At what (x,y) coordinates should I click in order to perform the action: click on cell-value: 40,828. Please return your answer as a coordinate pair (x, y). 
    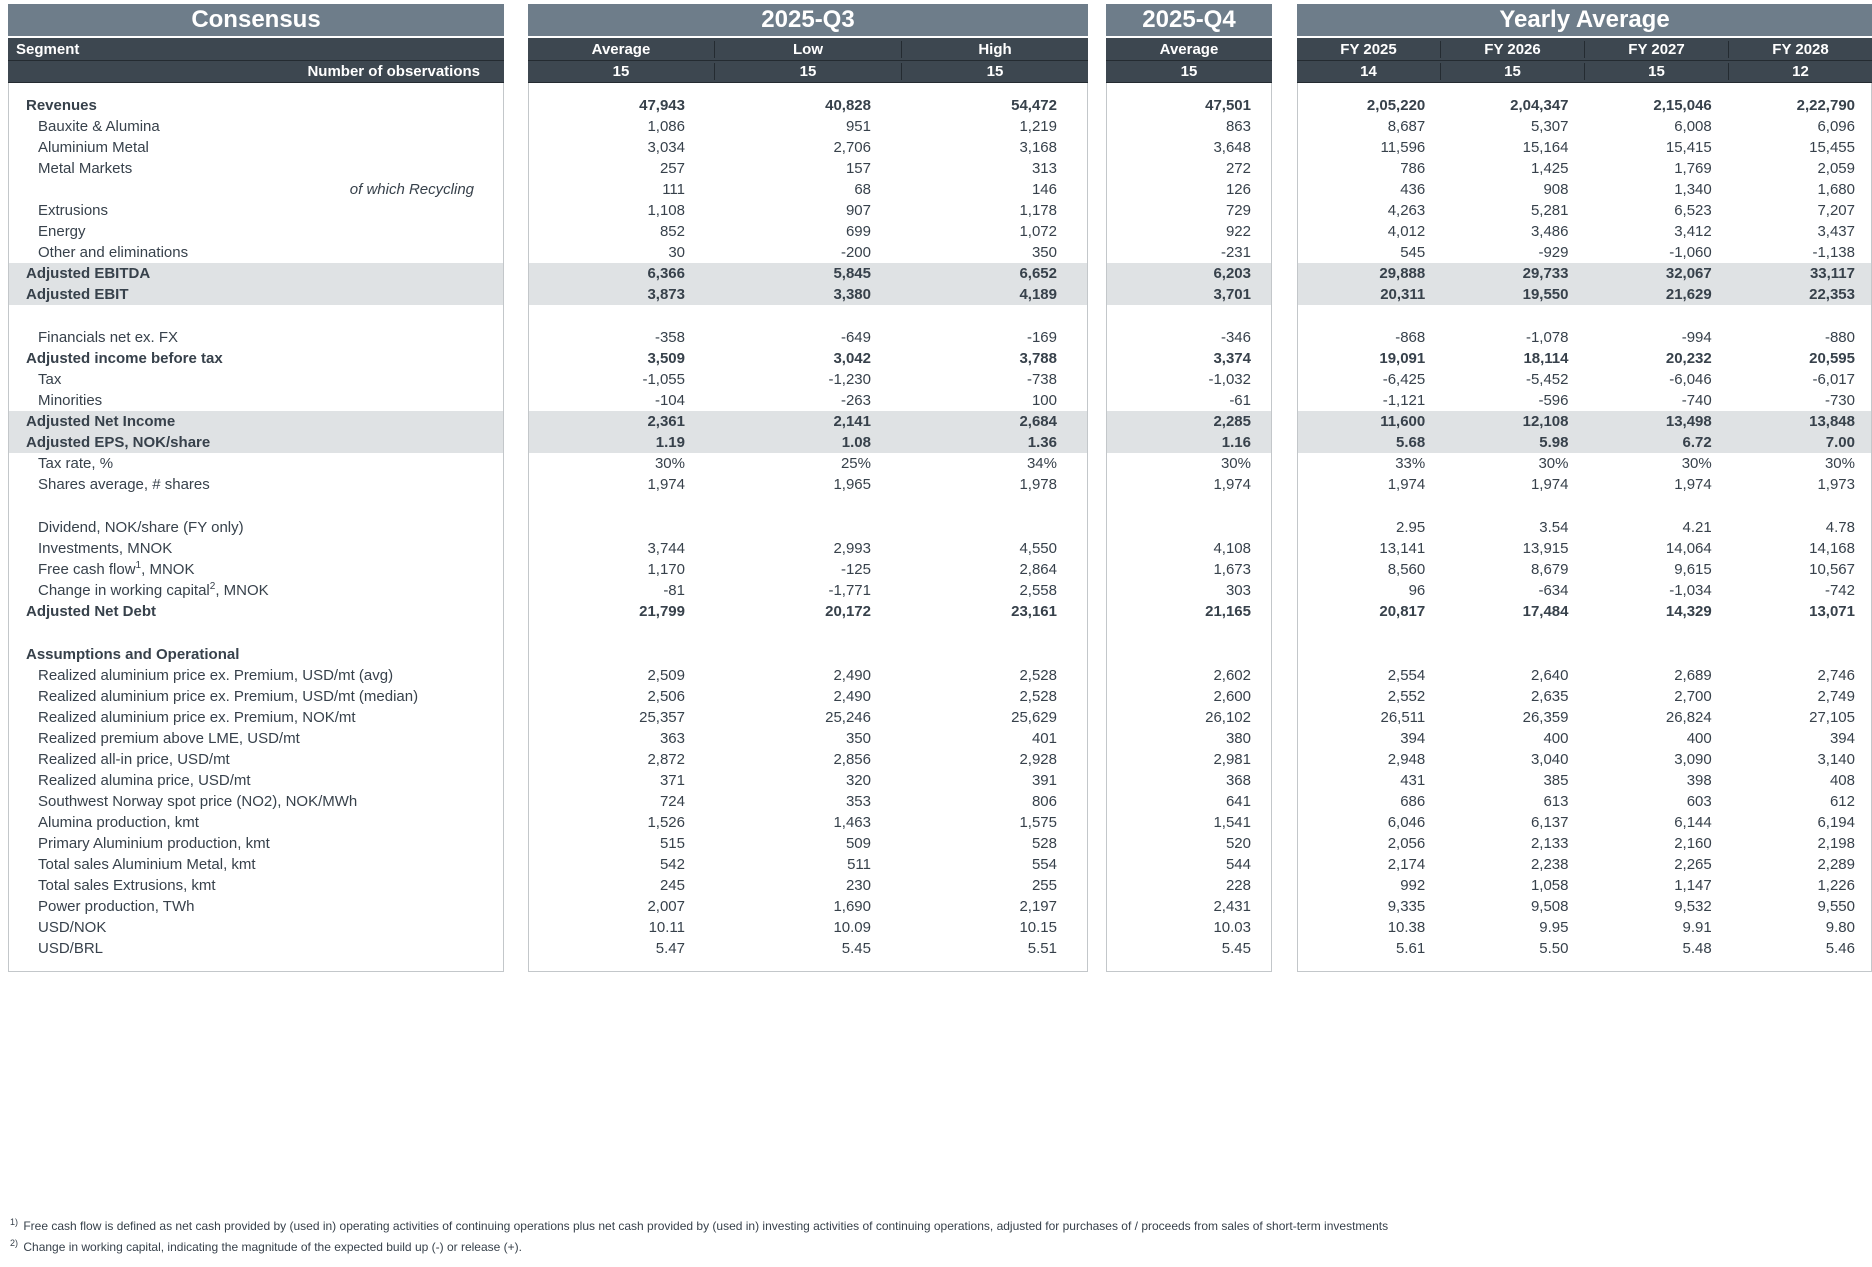
    Looking at the image, I should click on (848, 105).